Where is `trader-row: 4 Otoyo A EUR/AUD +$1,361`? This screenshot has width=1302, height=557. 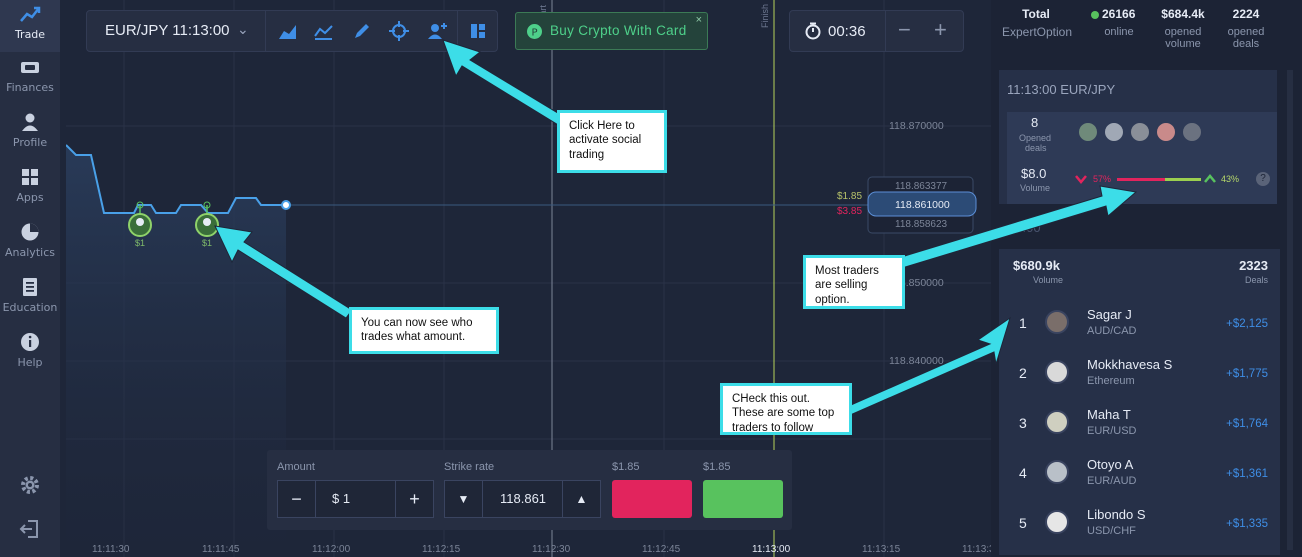
trader-row: 4 Otoyo A EUR/AUD +$1,361 is located at coordinates (1139, 480).